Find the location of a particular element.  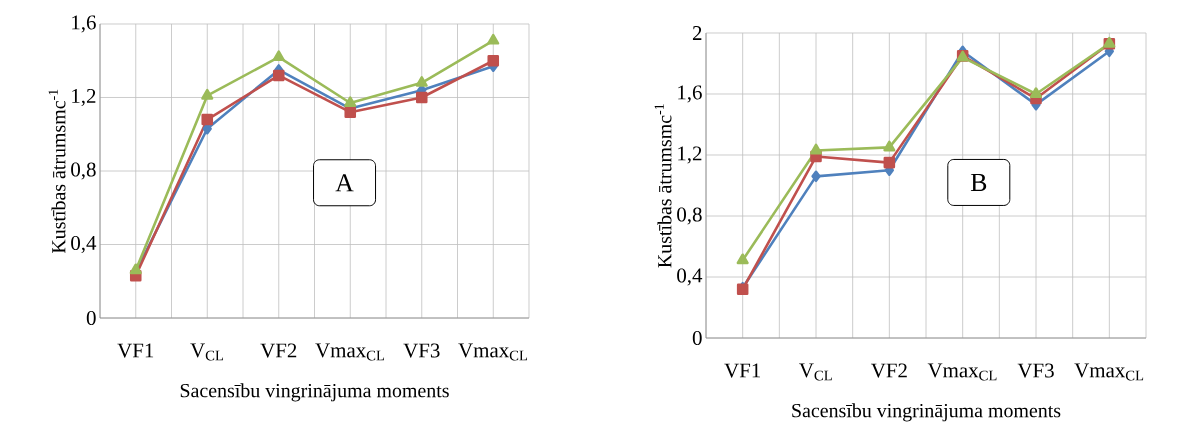

annotation: A is located at coordinates (344, 183).